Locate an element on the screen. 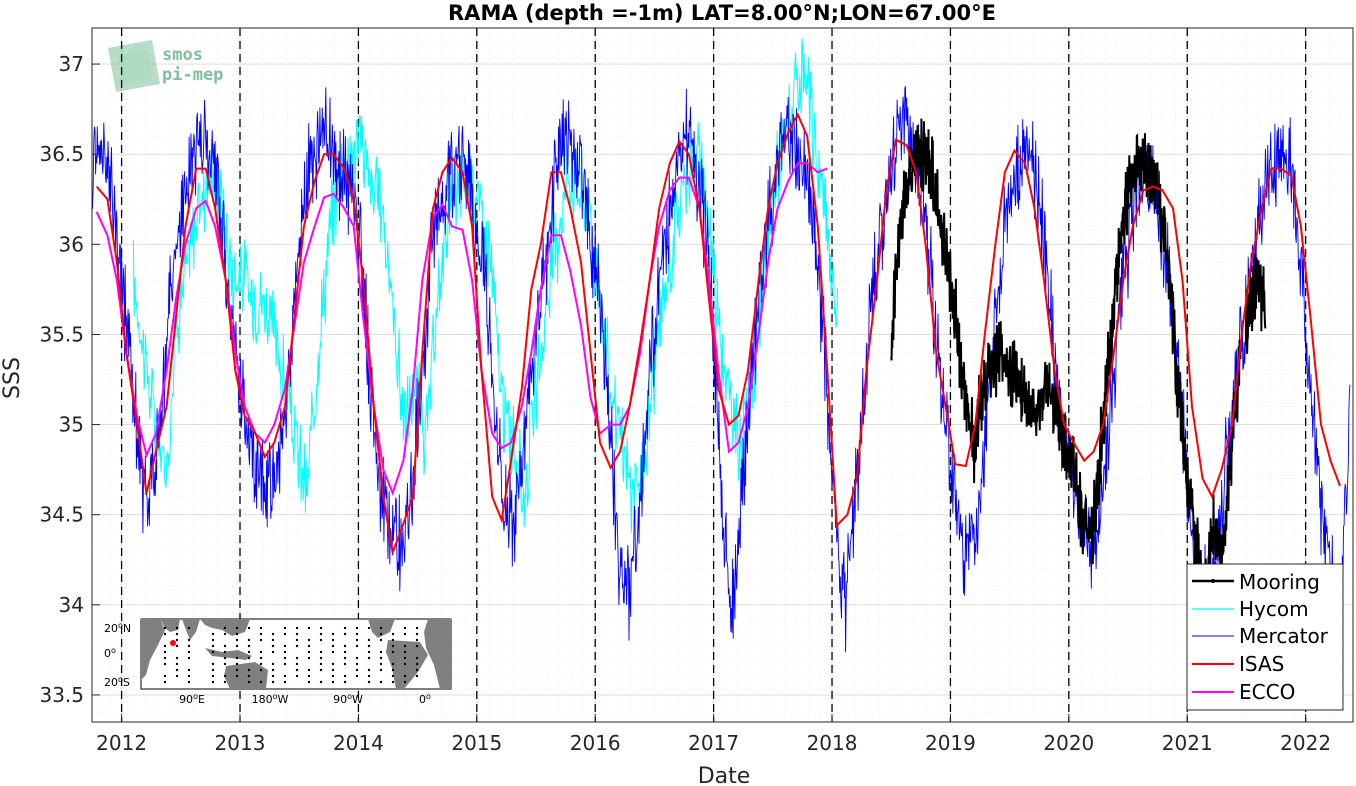 The width and height of the screenshot is (1356, 786). legend-item-mercator: Mercator is located at coordinates (1260, 636).